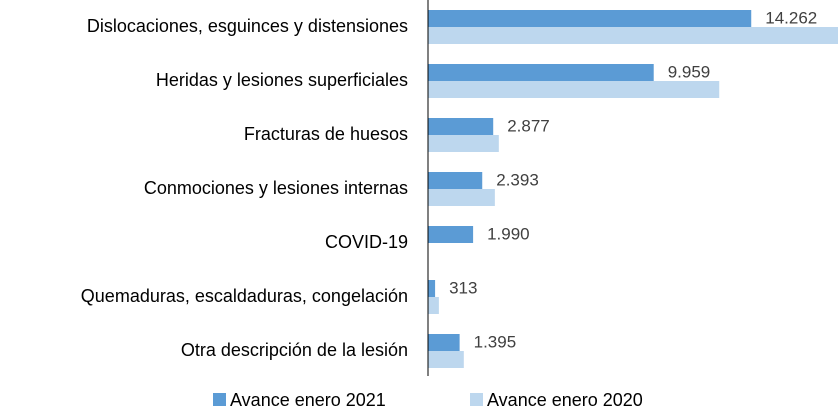 Image resolution: width=839 pixels, height=413 pixels. What do you see at coordinates (366, 242) in the screenshot?
I see `category-label: COVID-19` at bounding box center [366, 242].